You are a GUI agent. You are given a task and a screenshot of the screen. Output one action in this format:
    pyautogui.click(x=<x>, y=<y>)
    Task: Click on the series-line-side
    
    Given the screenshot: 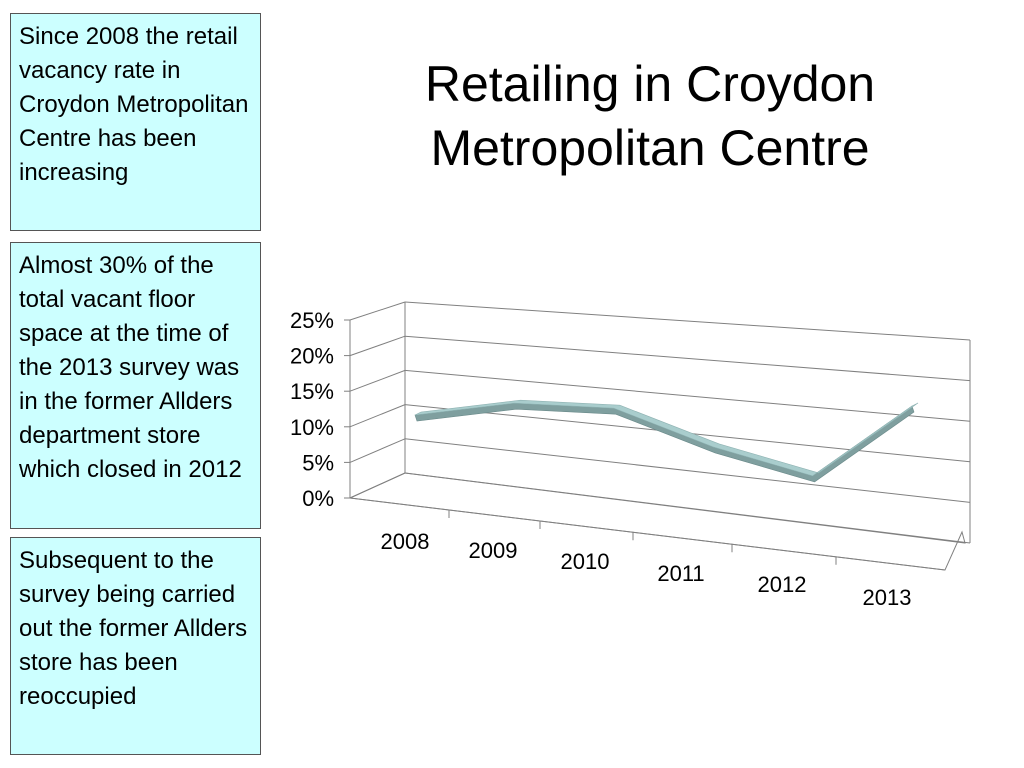 What is the action you would take?
    pyautogui.click(x=664, y=442)
    